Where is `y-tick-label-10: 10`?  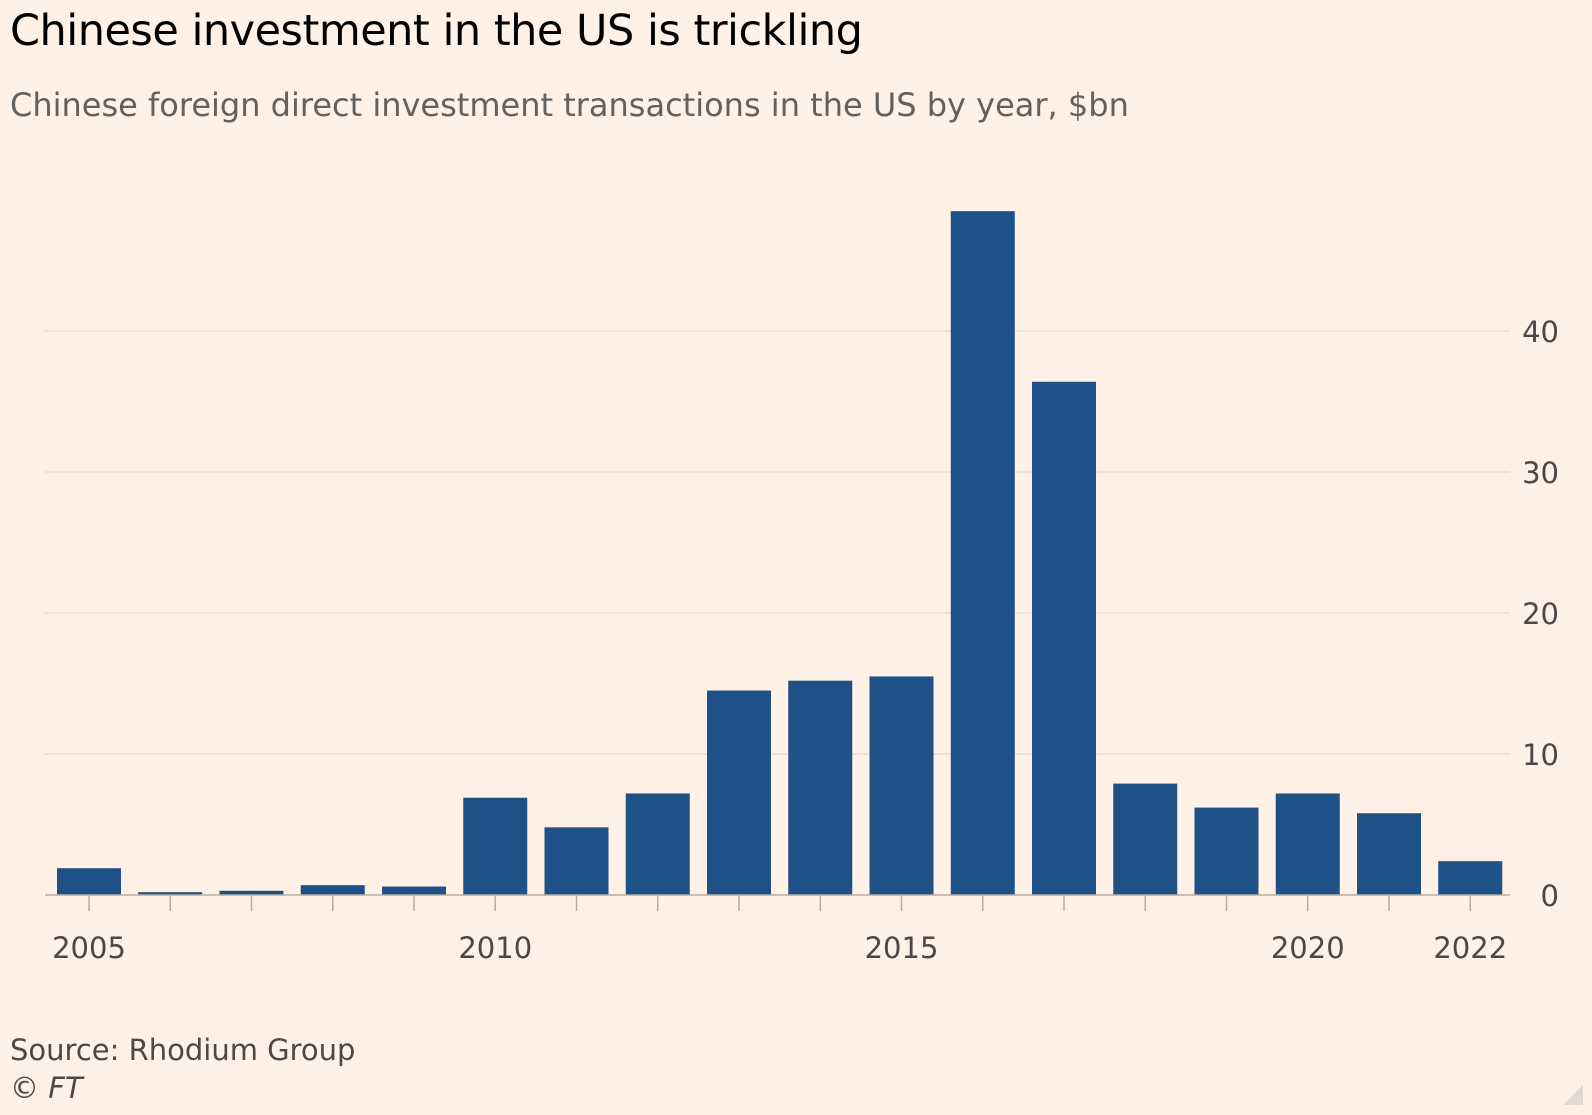 y-tick-label-10: 10 is located at coordinates (1540, 755).